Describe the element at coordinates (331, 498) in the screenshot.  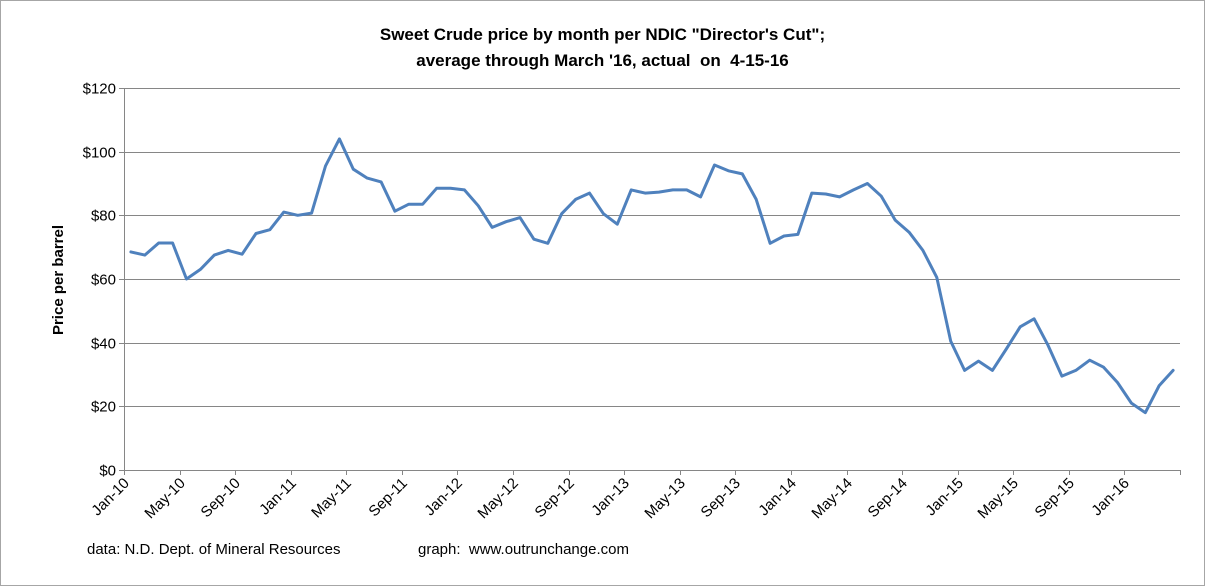
I see `x-tick-label: May-11` at that location.